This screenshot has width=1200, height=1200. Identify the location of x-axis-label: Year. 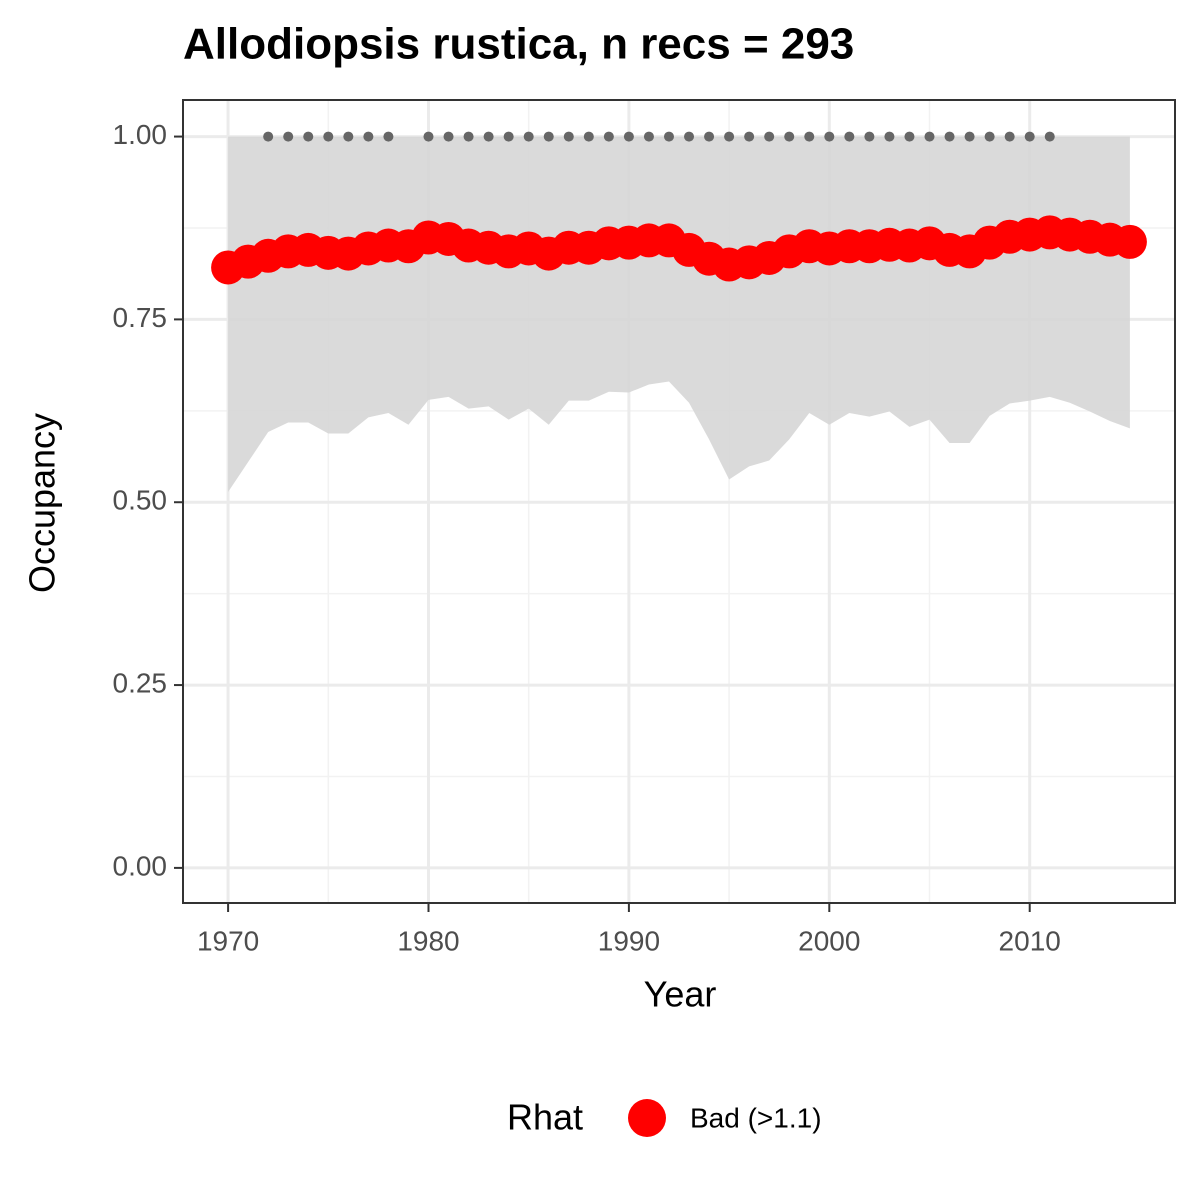
(680, 994).